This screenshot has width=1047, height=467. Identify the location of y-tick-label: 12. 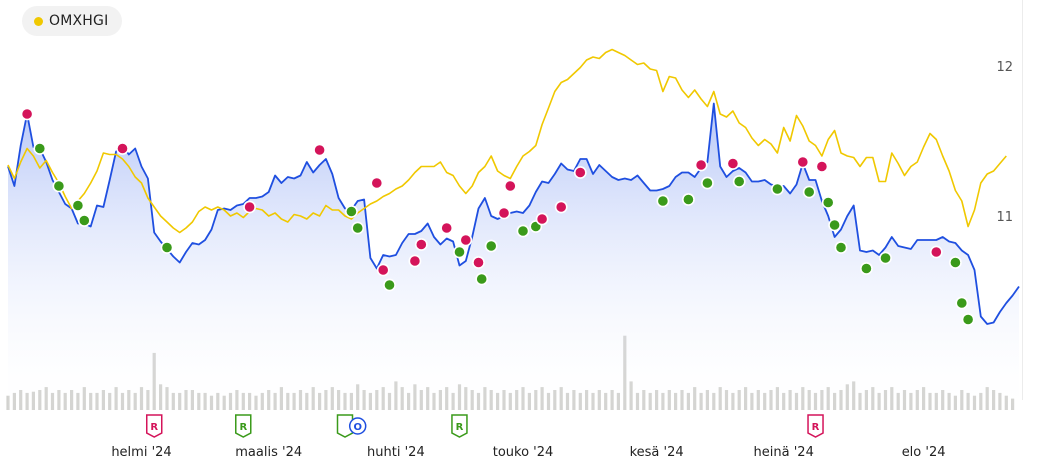
(1004, 67).